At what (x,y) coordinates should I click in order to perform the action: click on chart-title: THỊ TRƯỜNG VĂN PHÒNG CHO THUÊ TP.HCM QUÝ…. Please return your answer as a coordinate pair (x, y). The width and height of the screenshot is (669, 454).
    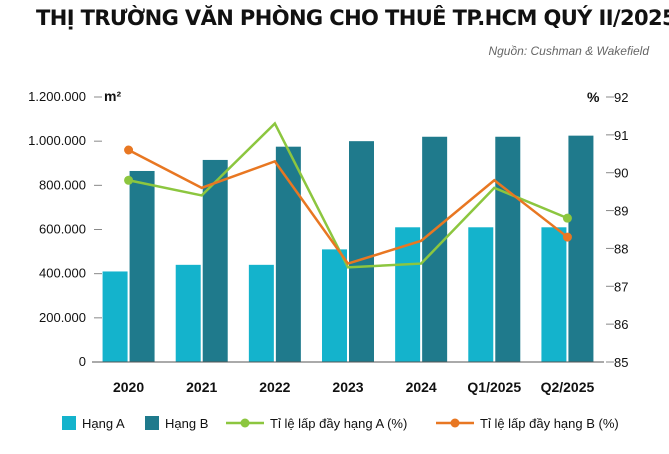
    Looking at the image, I should click on (352, 18).